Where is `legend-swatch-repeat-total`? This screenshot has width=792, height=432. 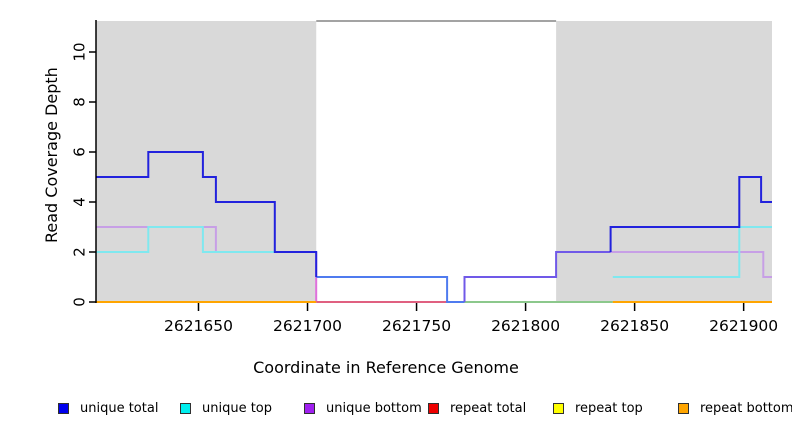
legend-swatch-repeat-total is located at coordinates (433, 408).